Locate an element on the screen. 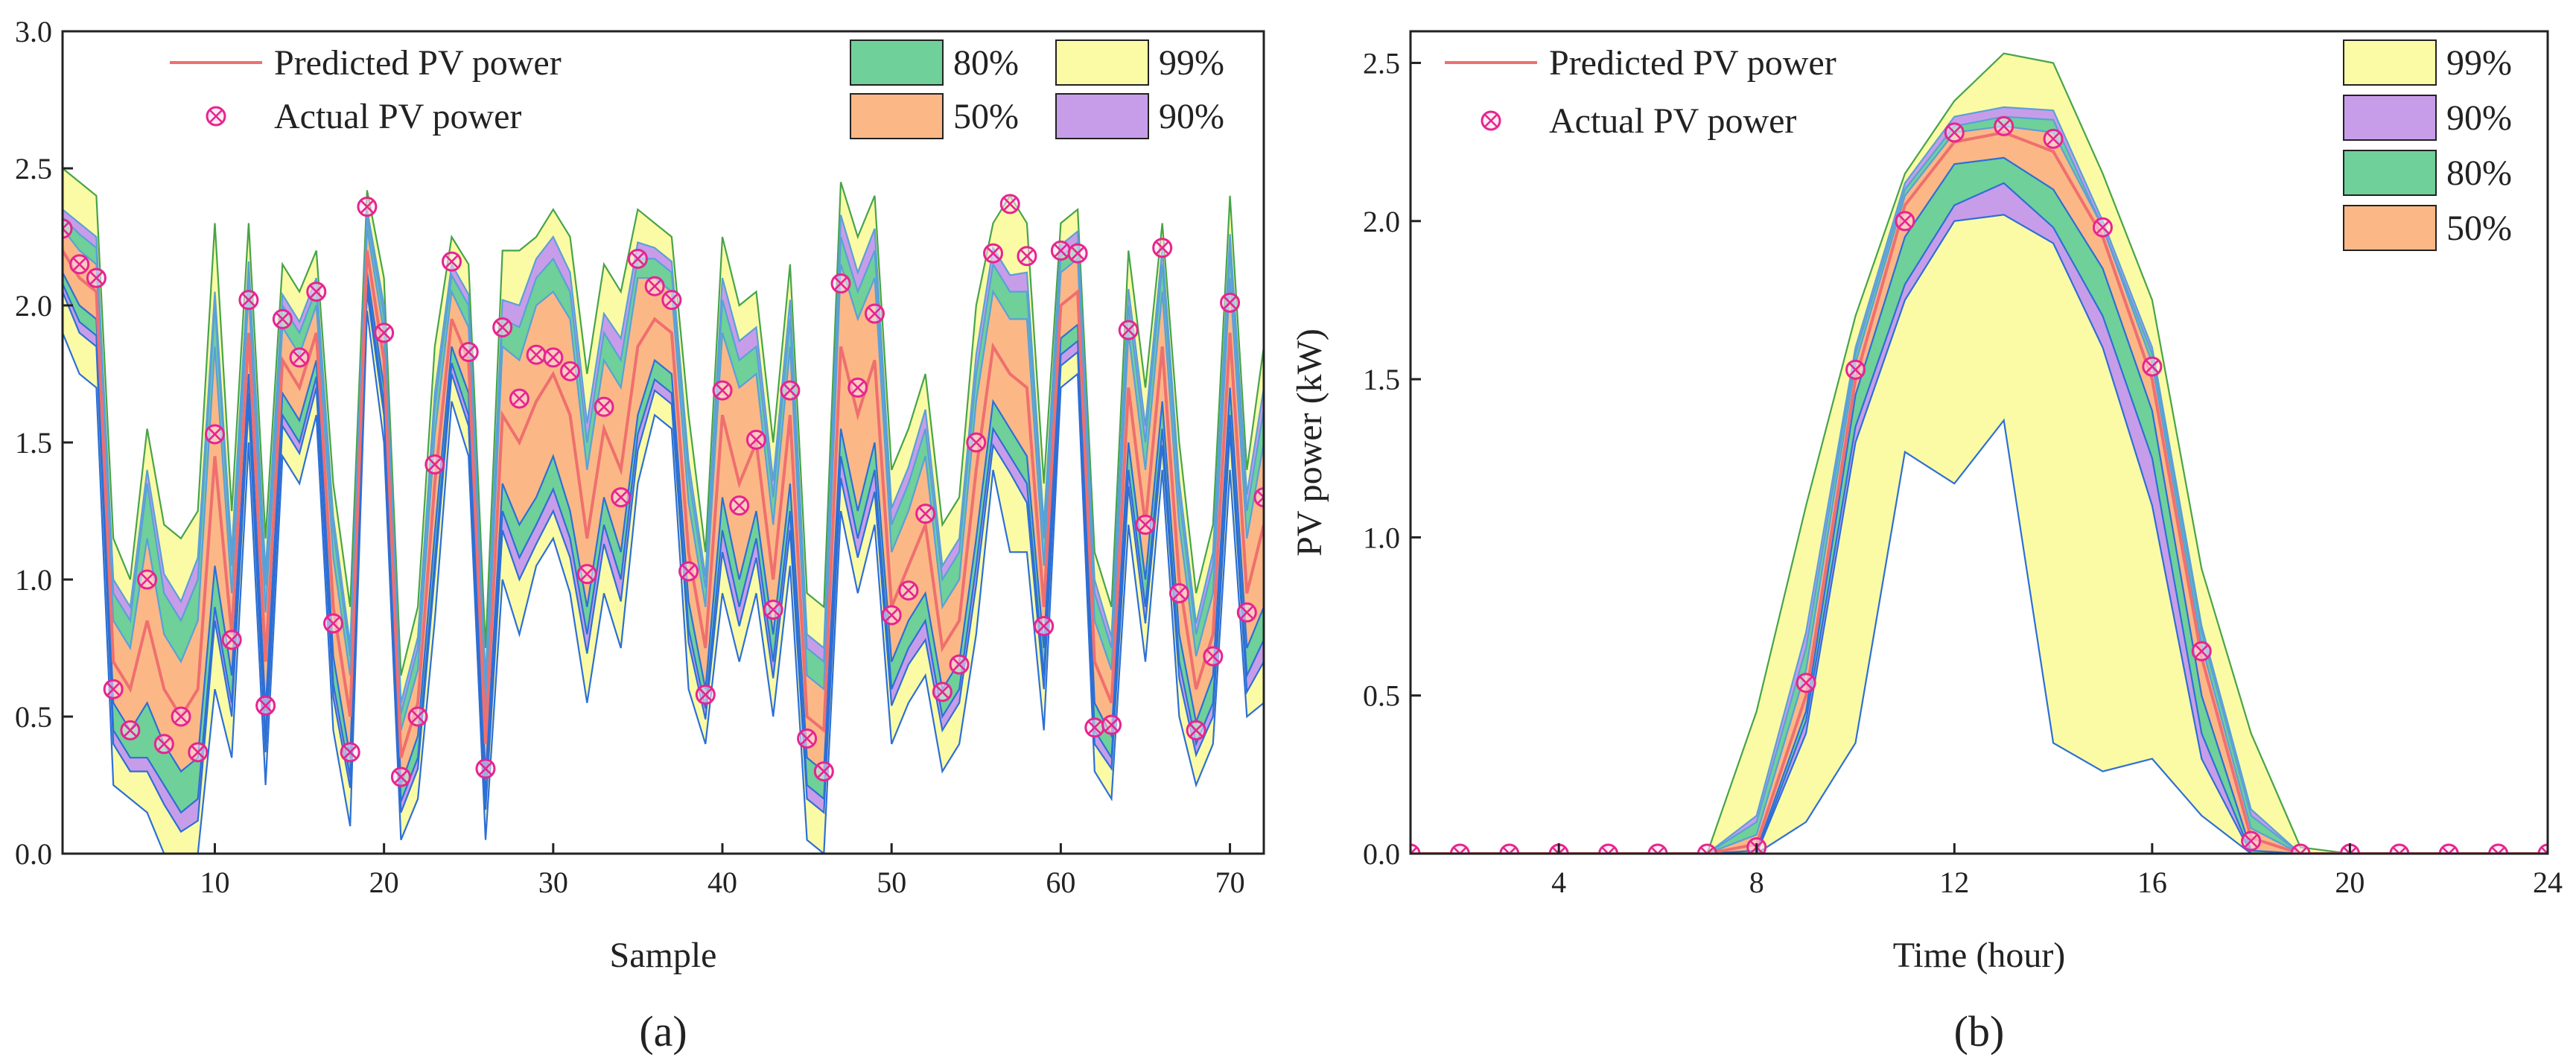  x-tick-label: 8 is located at coordinates (1756, 882).